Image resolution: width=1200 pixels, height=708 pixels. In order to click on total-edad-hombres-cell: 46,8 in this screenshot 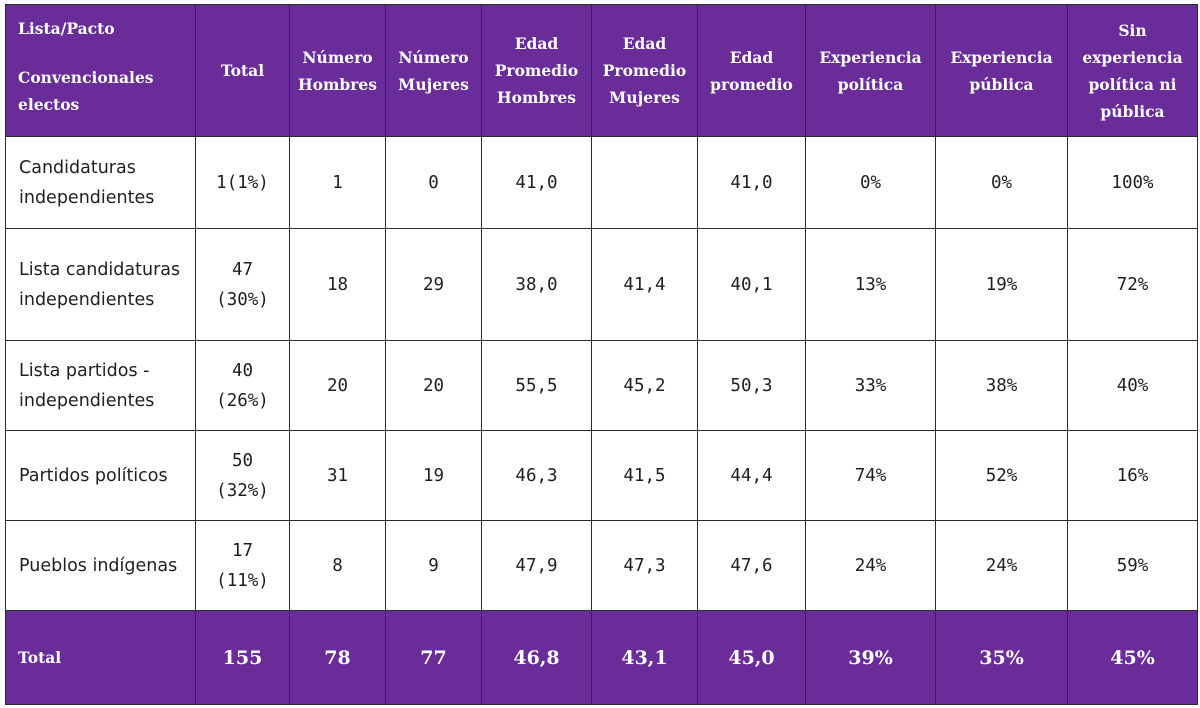, I will do `click(536, 657)`.